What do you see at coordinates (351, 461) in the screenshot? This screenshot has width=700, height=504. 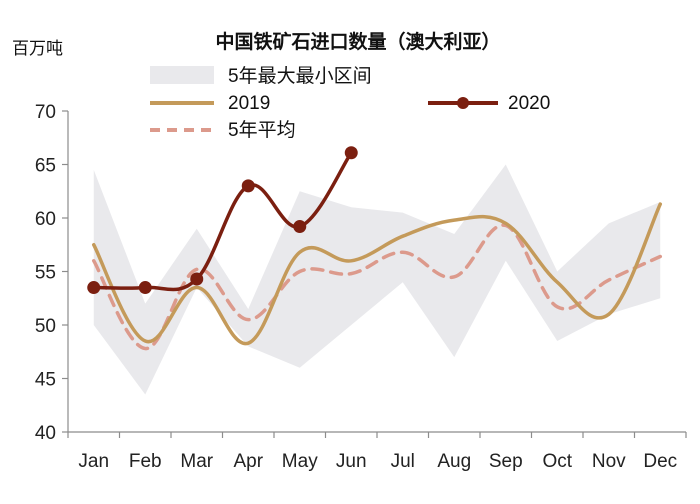 I see `x-tick-label-Jun: Jun` at bounding box center [351, 461].